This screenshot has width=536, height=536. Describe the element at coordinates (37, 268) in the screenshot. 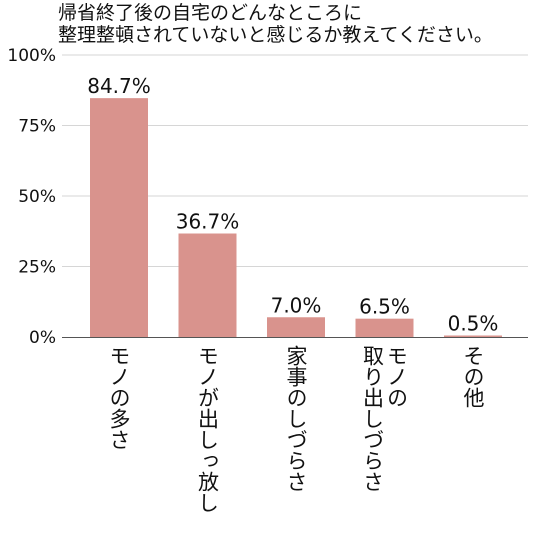

I see `y-tick-label: 25%` at that location.